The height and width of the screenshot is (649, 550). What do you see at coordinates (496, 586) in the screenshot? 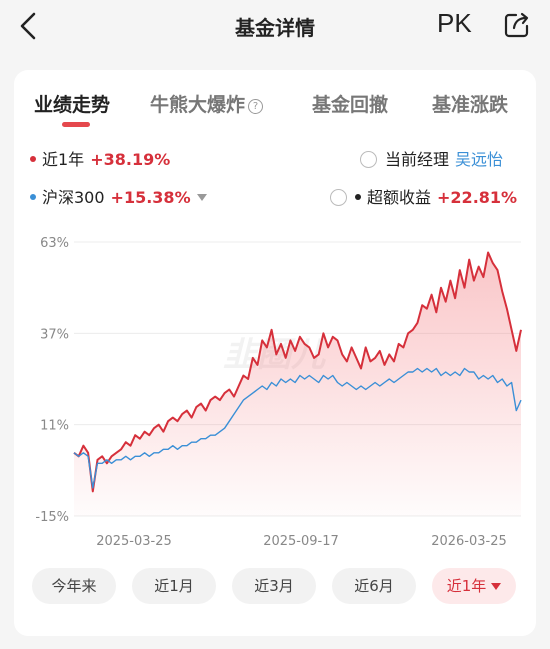
I see `chevron-down-icon` at bounding box center [496, 586].